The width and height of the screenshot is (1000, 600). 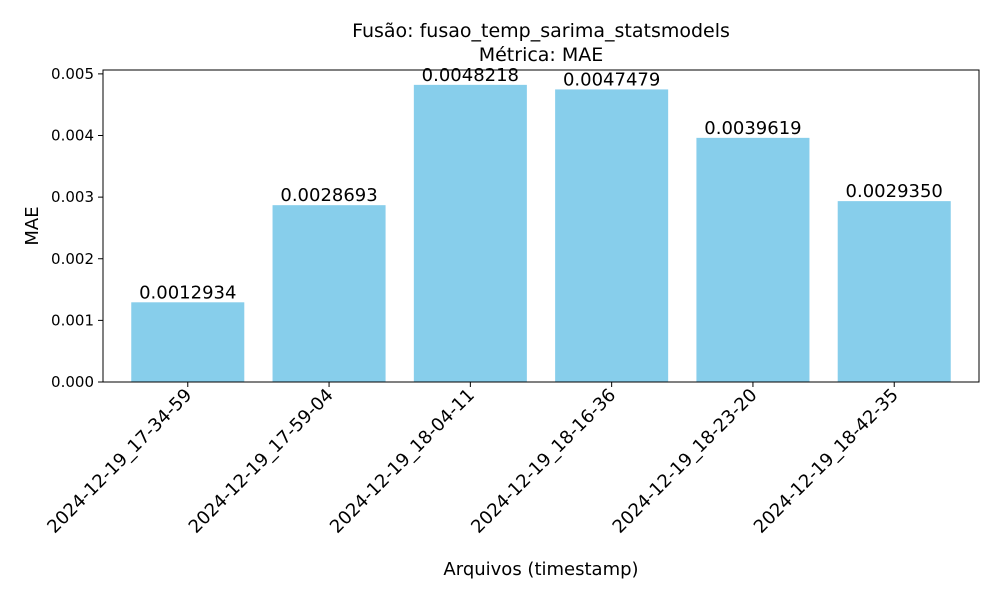 I want to click on x-tick-label-4: 2024-12-19_18-16-36, so click(x=543, y=461).